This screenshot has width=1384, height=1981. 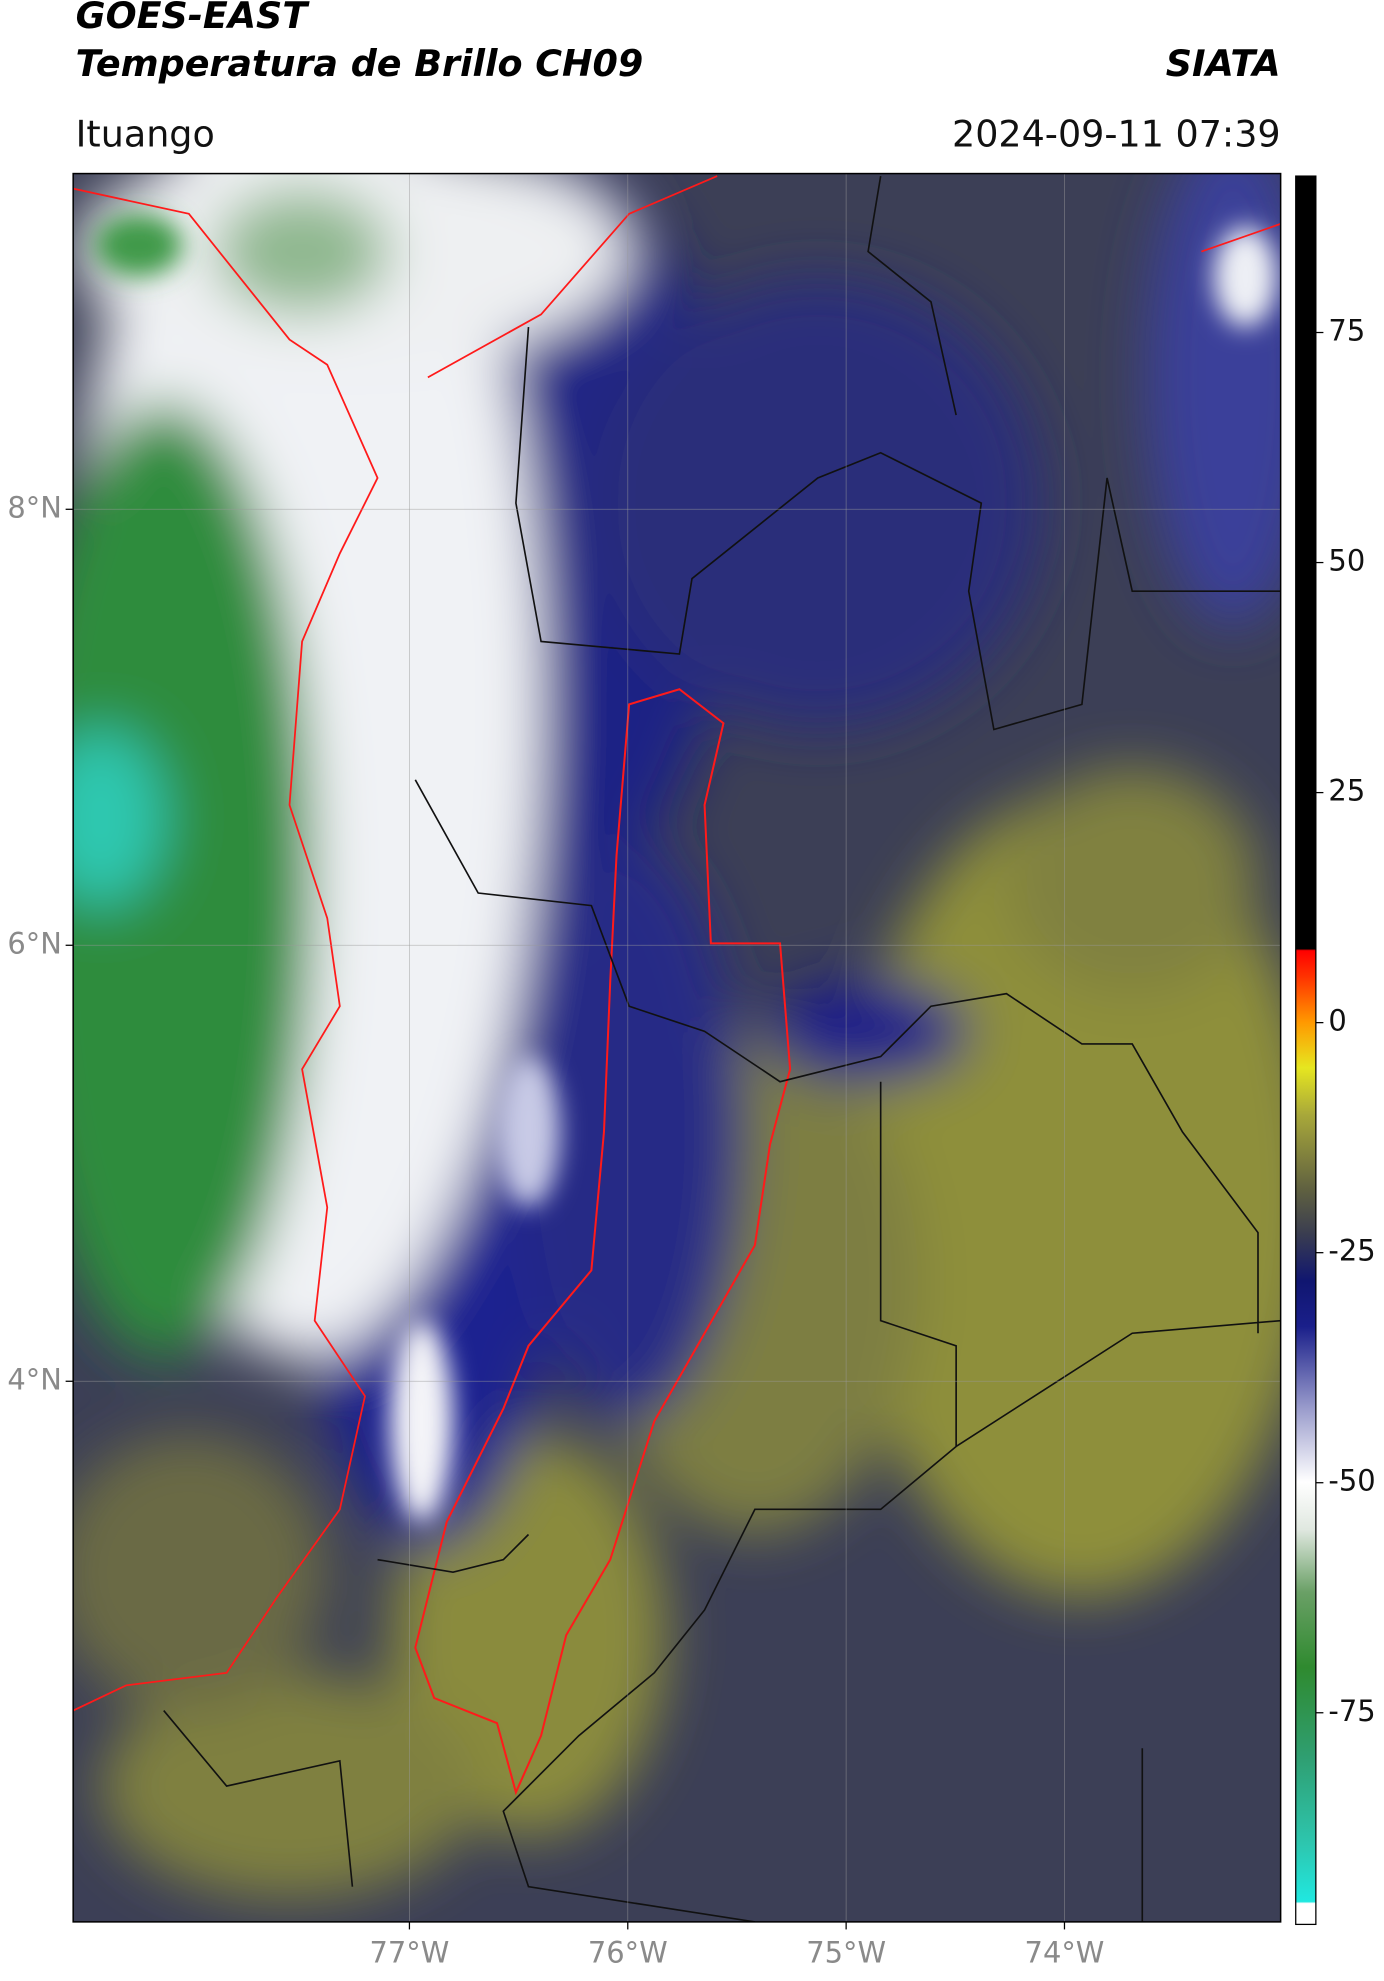 I want to click on colorbar-tick-label: 0, so click(x=1337, y=1021).